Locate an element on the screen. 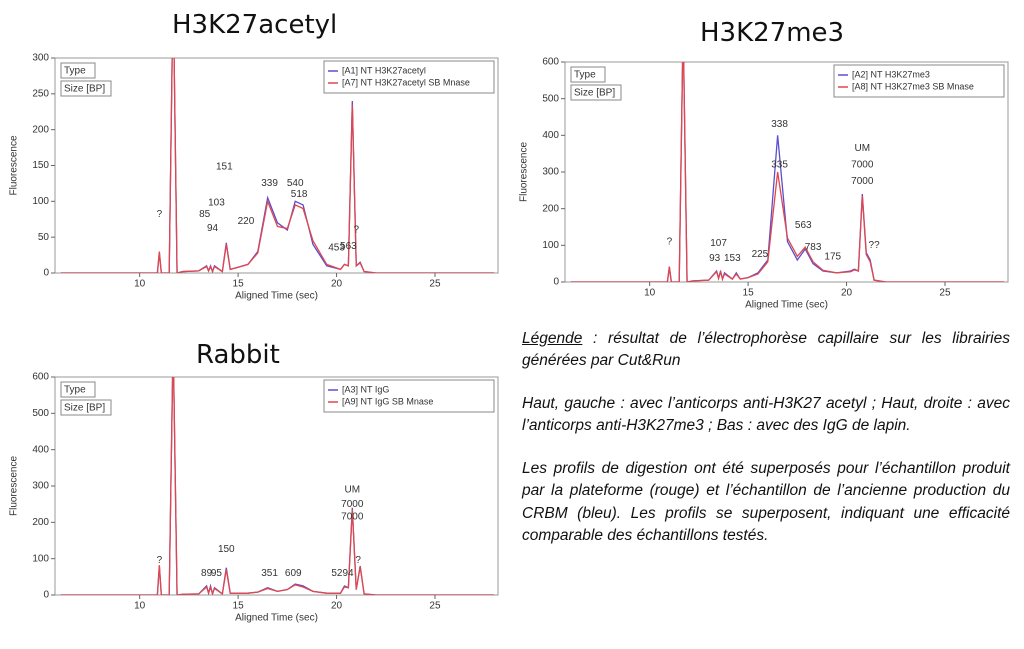 Image resolution: width=1024 pixels, height=649 pixels. peak-label: 175 is located at coordinates (832, 257).